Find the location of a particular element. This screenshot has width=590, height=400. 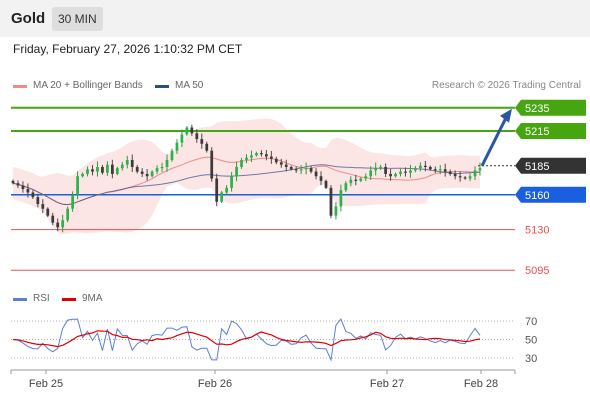

level-label-5130: 5130 is located at coordinates (537, 231).